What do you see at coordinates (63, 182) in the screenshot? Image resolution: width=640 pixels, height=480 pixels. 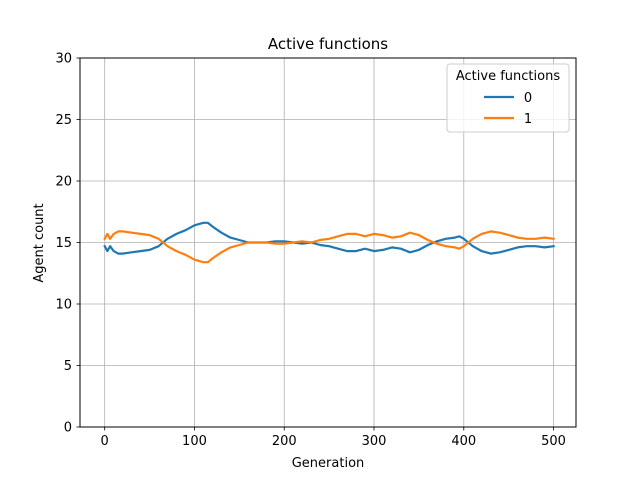 I see `y-tick-label: 20` at bounding box center [63, 182].